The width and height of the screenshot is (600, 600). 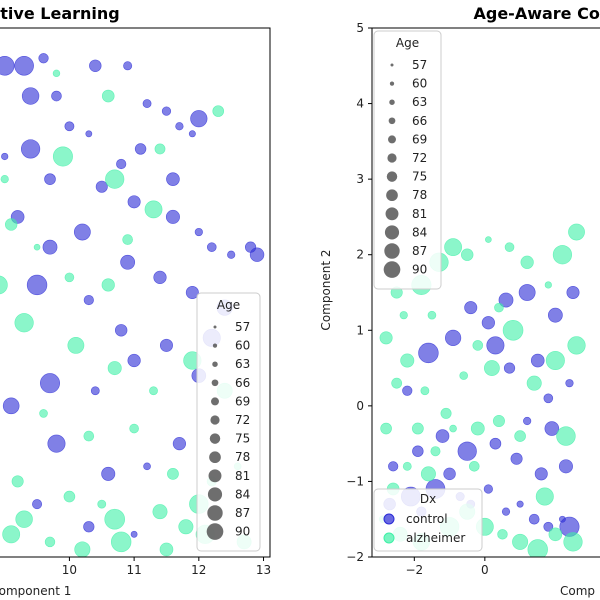 What do you see at coordinates (242, 513) in the screenshot?
I see `age-legend-label: 87` at bounding box center [242, 513].